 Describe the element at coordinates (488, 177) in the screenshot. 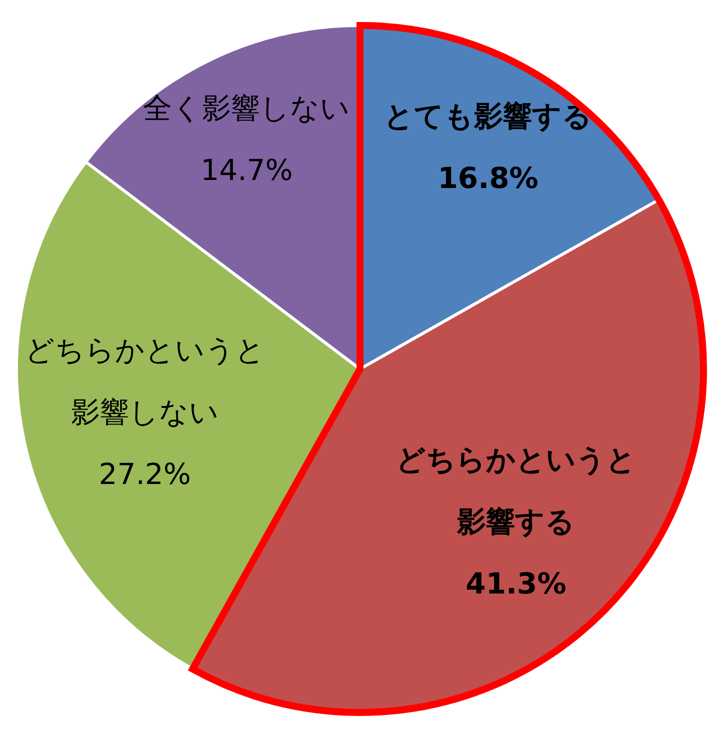

I see `data-label: 16.8%` at that location.